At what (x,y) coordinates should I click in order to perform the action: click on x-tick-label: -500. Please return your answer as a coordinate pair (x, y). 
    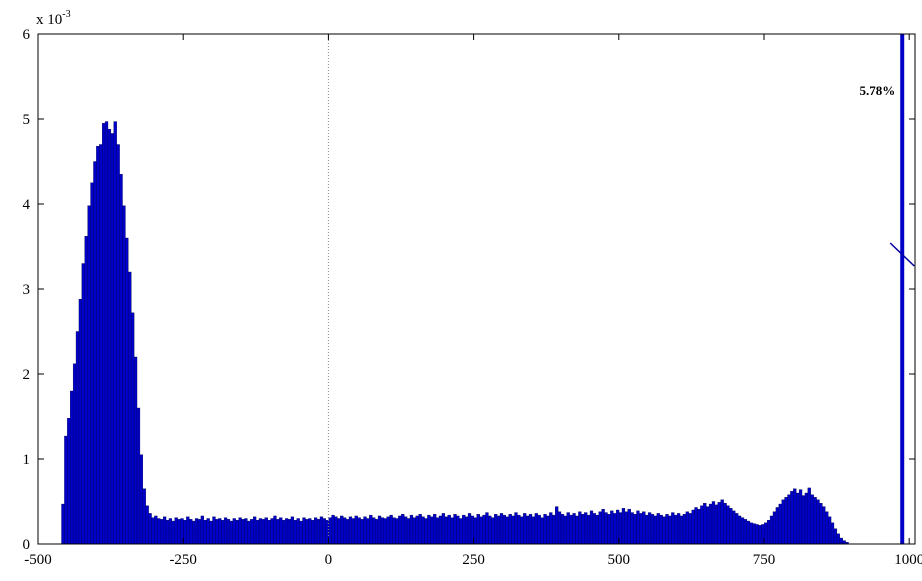
    Looking at the image, I should click on (38, 560).